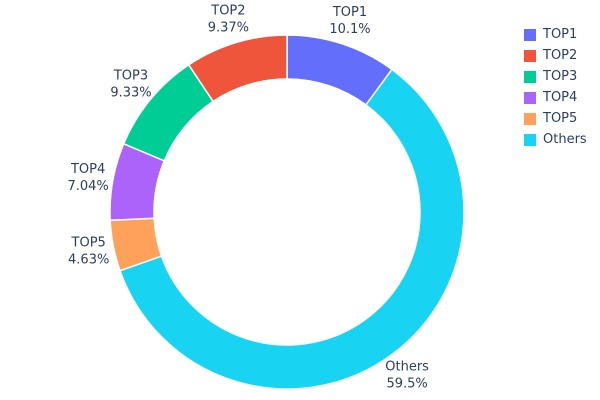 Image resolution: width=600 pixels, height=400 pixels. I want to click on pie-slice-top2, so click(237, 68).